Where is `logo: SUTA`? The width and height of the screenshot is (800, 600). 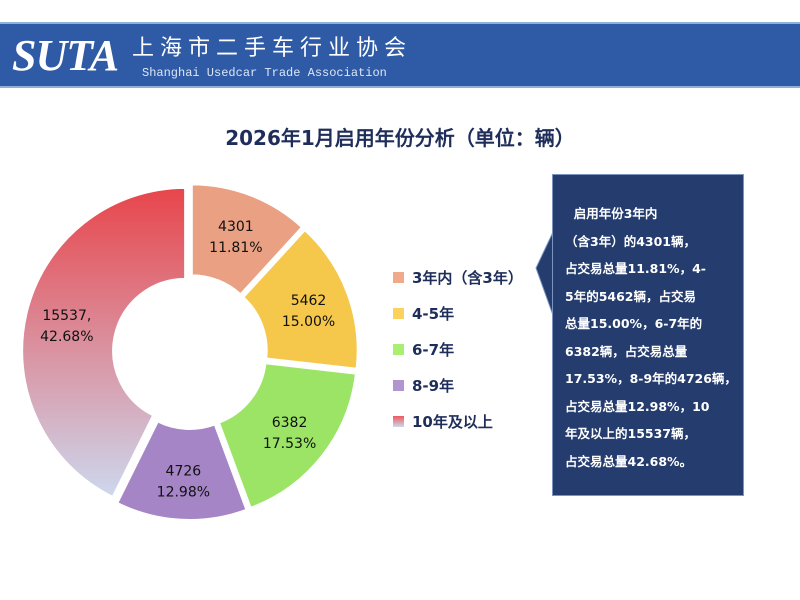 logo: SUTA is located at coordinates (65, 55).